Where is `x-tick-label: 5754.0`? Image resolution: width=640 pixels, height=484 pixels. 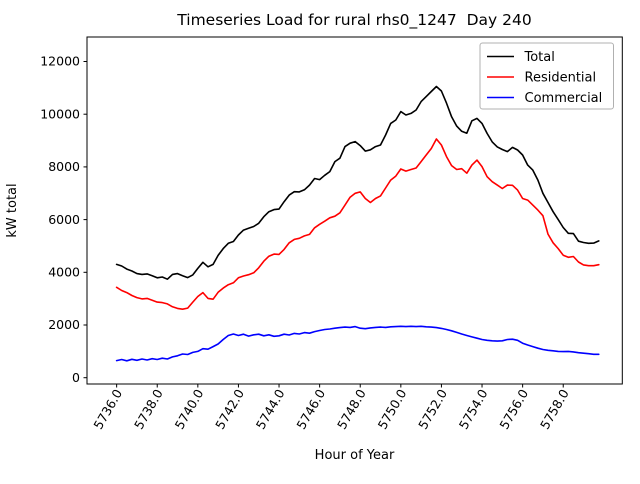 x-tick-label: 5754.0 is located at coordinates (473, 408).